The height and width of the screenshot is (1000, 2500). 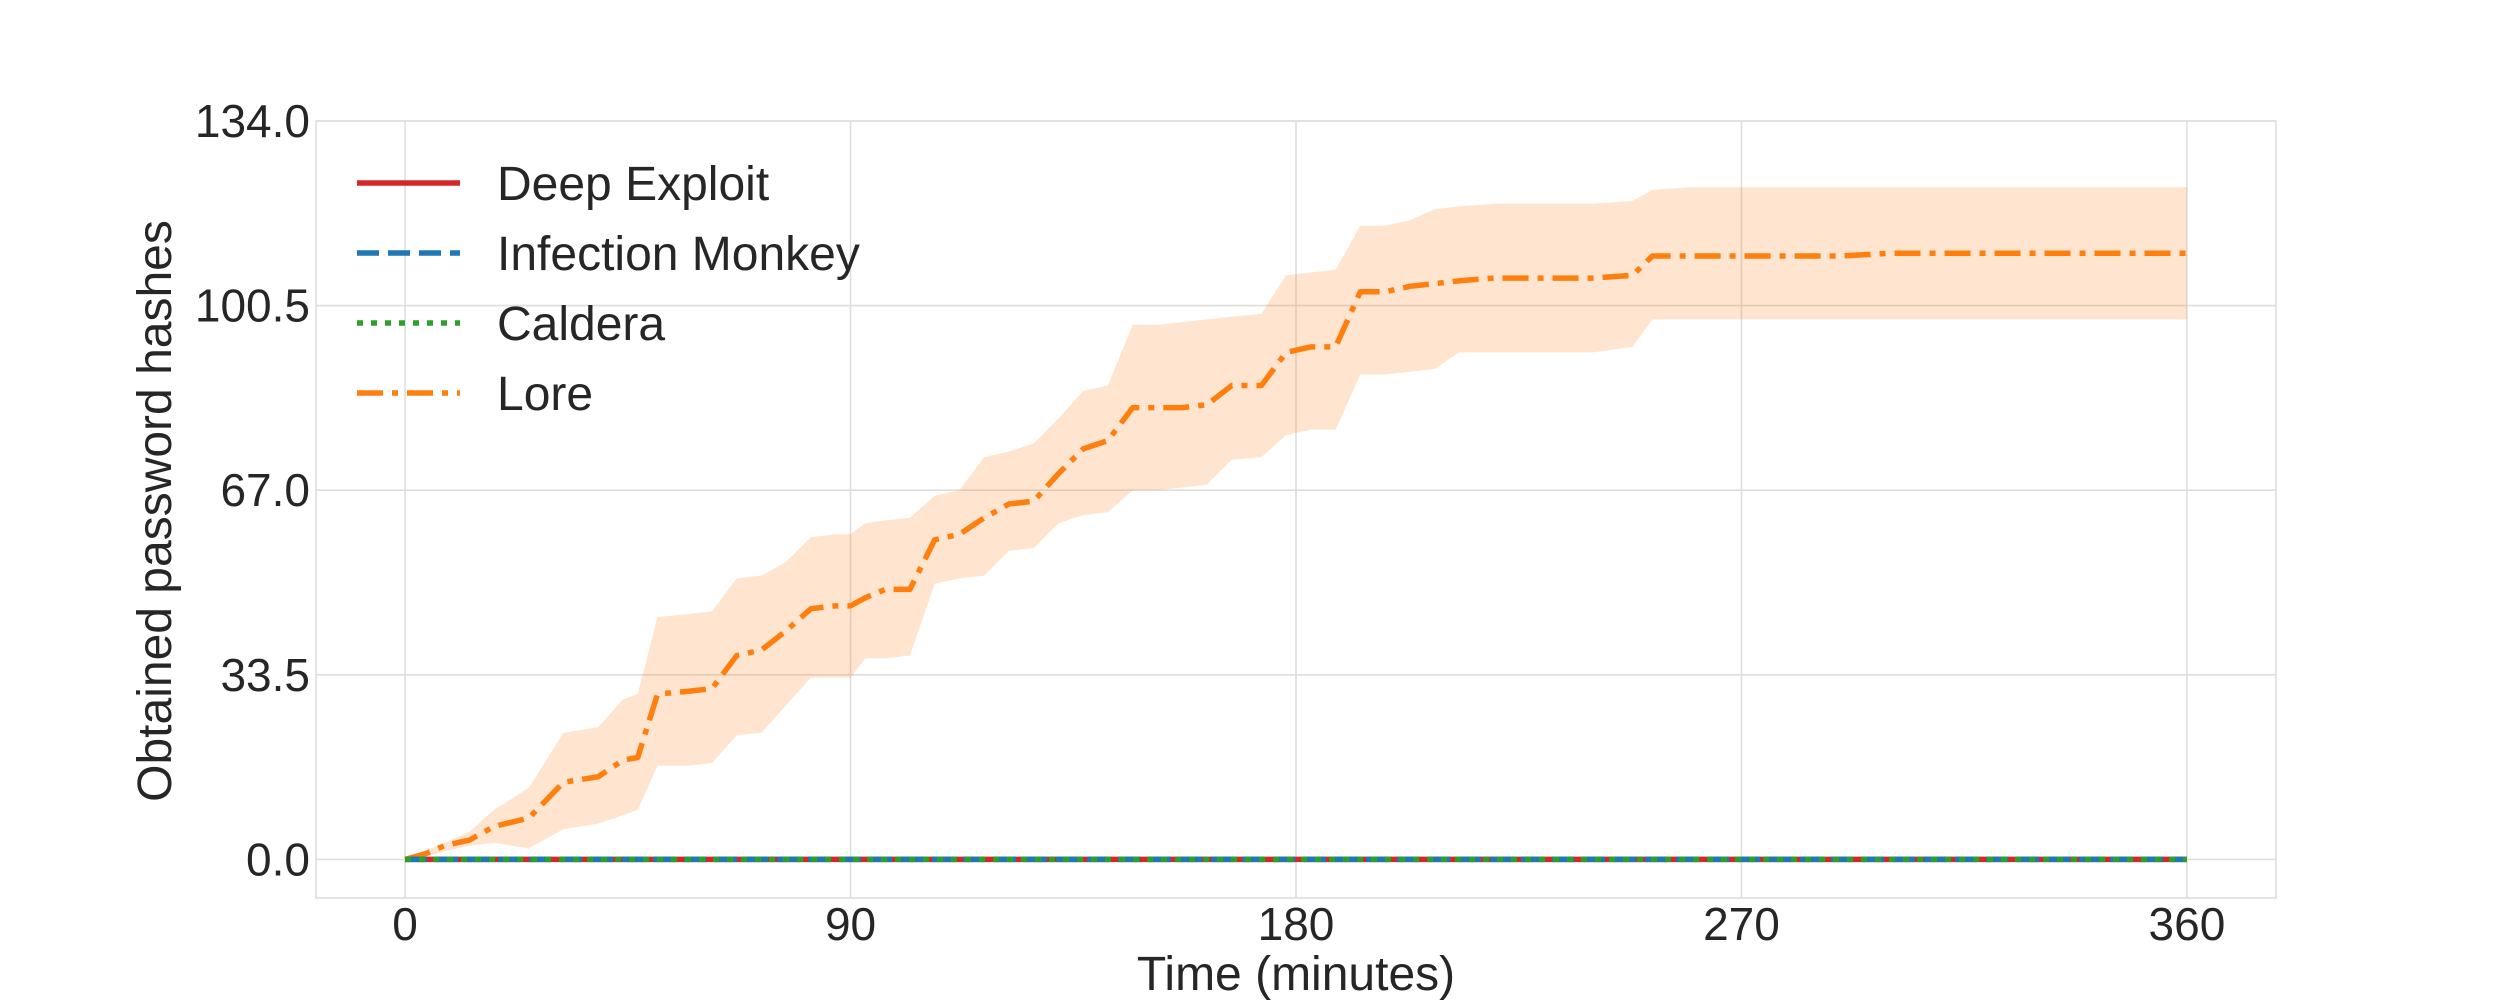 What do you see at coordinates (581, 324) in the screenshot?
I see `legend-label-caldera: Caldera` at bounding box center [581, 324].